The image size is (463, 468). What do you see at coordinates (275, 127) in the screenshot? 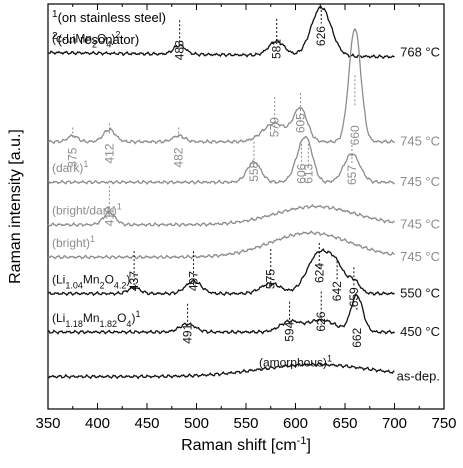
I see `peak-label: 579` at bounding box center [275, 127].